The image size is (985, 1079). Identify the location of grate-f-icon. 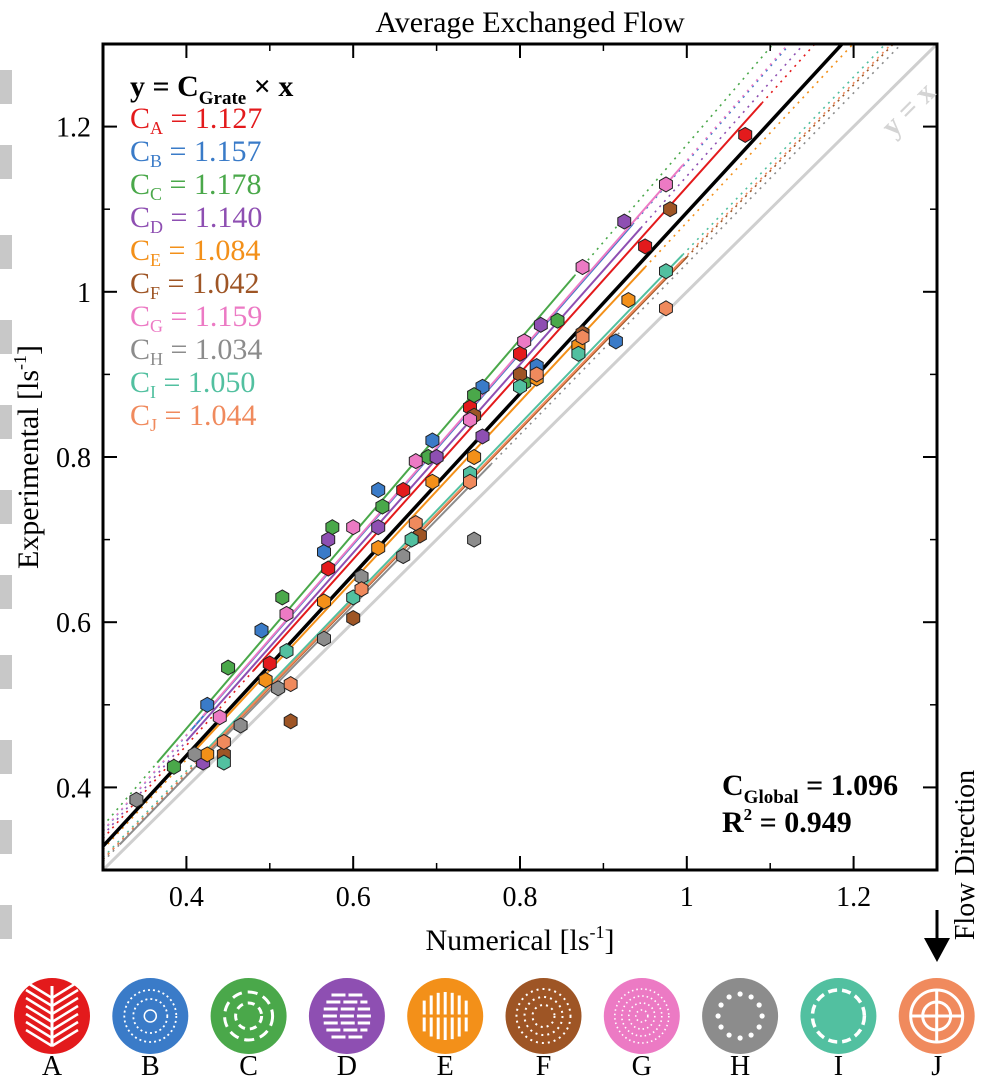
(543, 1016).